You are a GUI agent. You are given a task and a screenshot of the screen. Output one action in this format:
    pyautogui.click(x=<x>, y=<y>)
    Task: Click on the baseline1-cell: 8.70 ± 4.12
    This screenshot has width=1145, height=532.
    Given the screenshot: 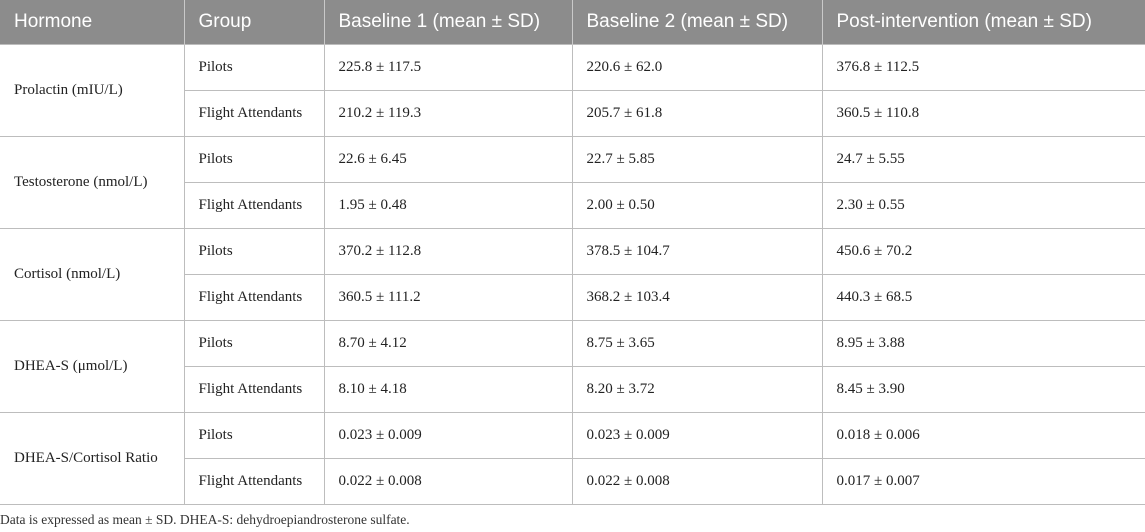 What is the action you would take?
    pyautogui.click(x=448, y=343)
    